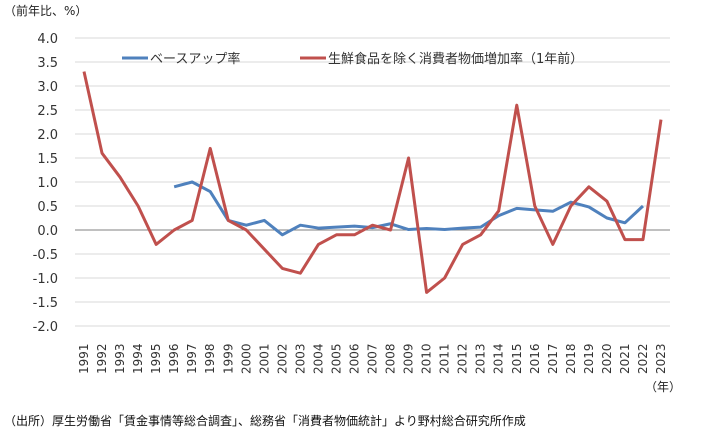 This screenshot has height=438, width=707. Describe the element at coordinates (607, 358) in the screenshot. I see `x-tick-label: 2020` at that location.